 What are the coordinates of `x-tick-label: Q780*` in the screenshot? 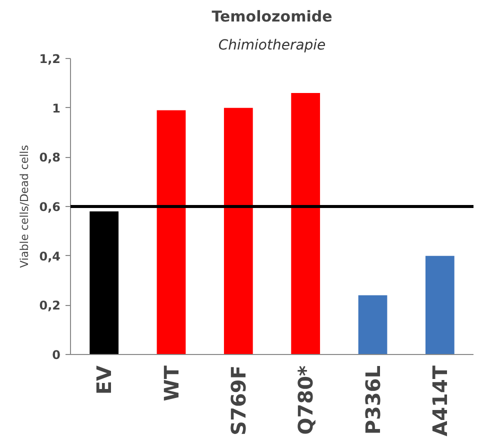 It's located at (306, 399).